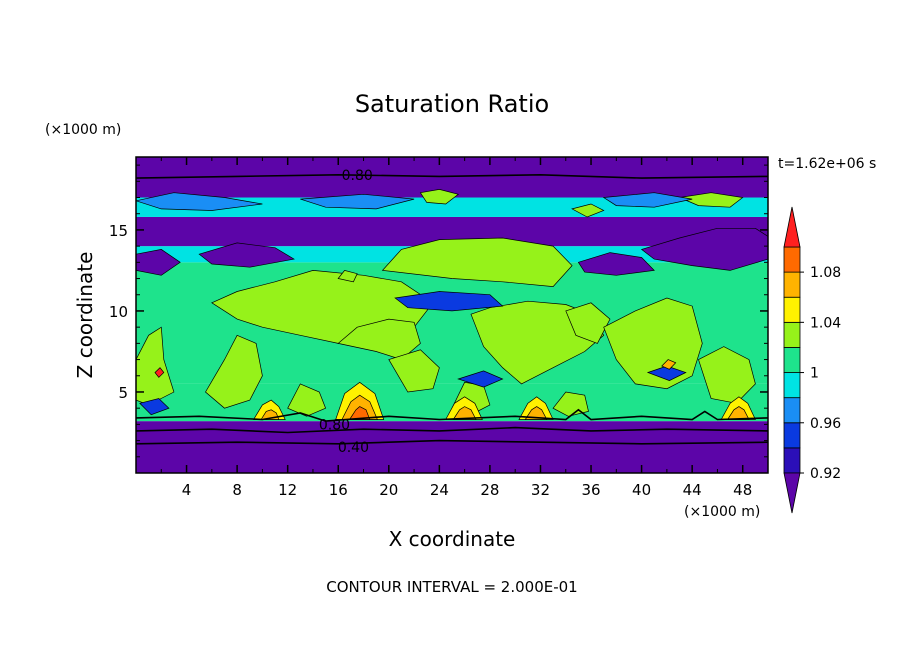  Describe the element at coordinates (123, 393) in the screenshot. I see `y-tick-label-0: 5` at that location.